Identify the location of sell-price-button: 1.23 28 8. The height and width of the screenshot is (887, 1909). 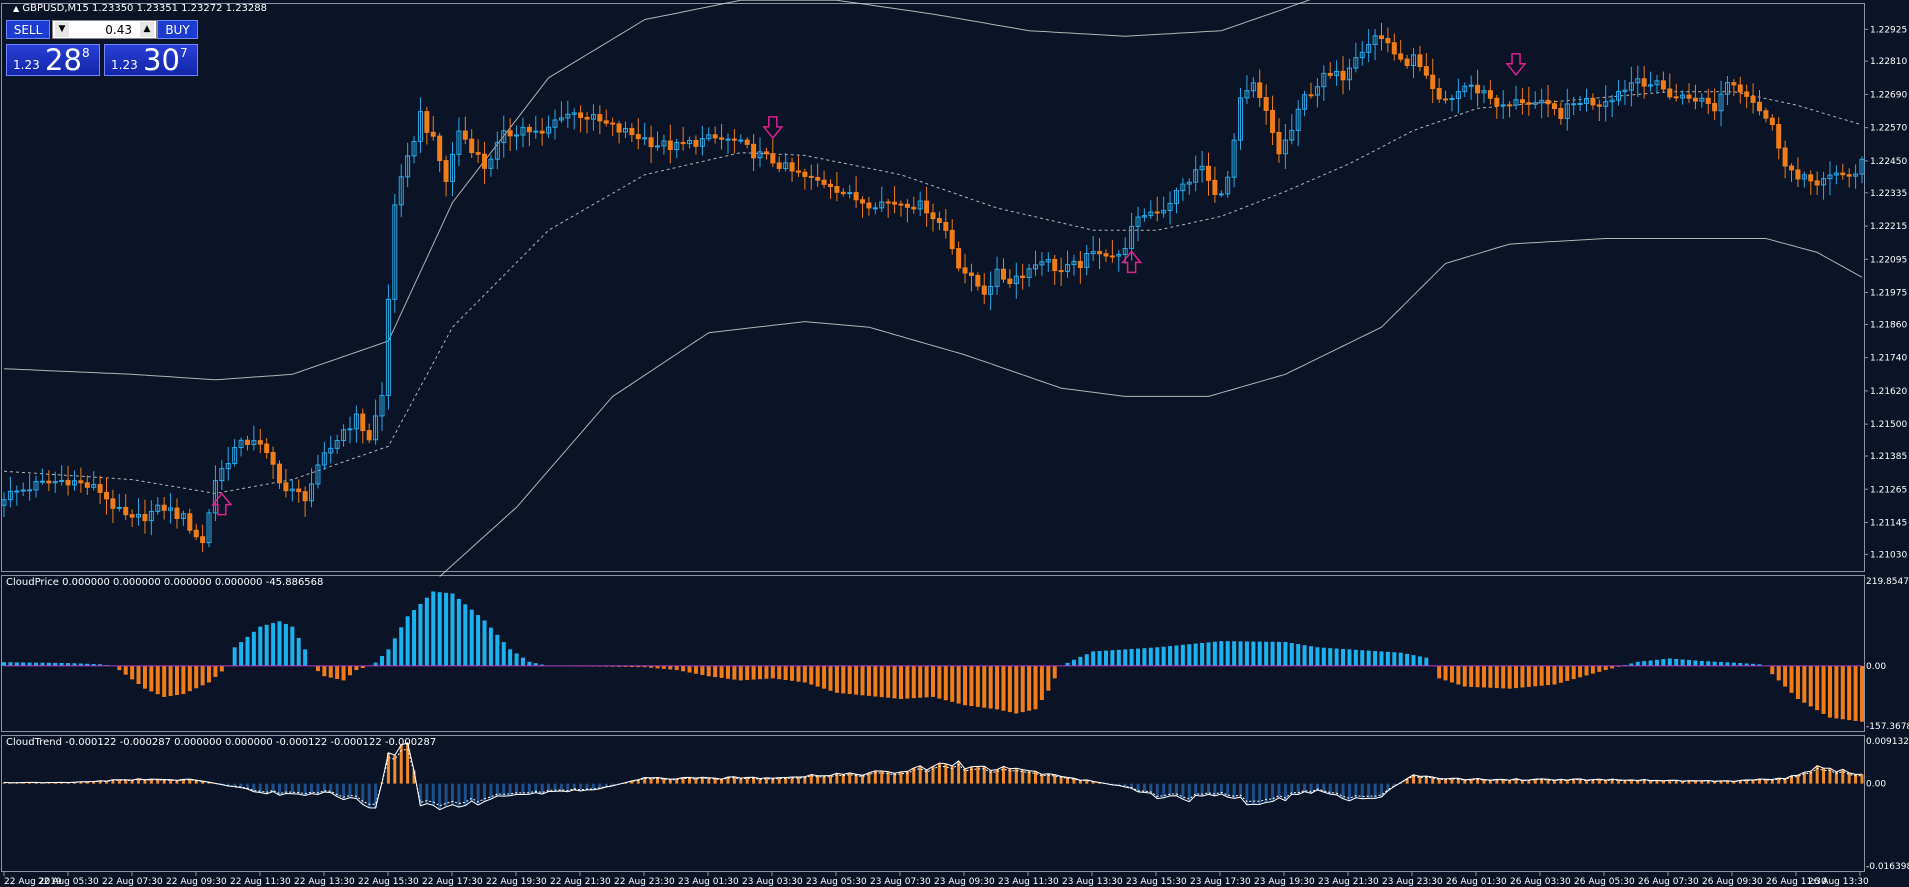
(53, 60).